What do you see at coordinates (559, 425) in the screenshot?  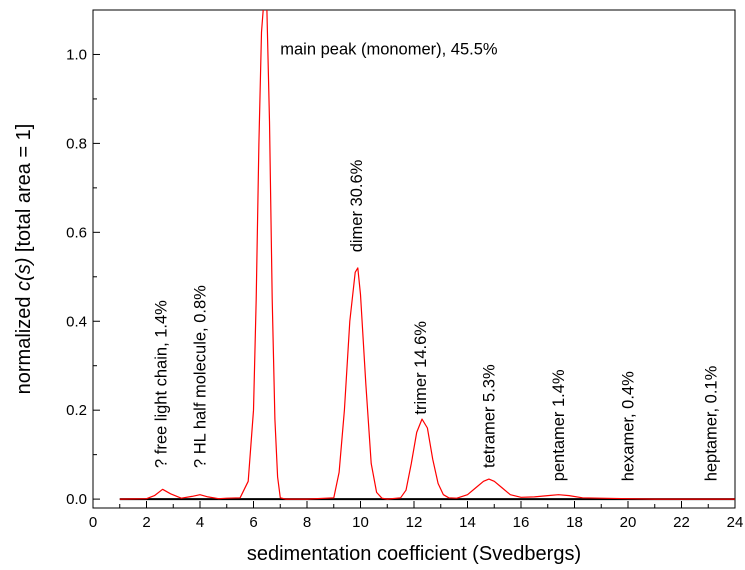 I see `peak-annotation: pentamer 1.4%` at bounding box center [559, 425].